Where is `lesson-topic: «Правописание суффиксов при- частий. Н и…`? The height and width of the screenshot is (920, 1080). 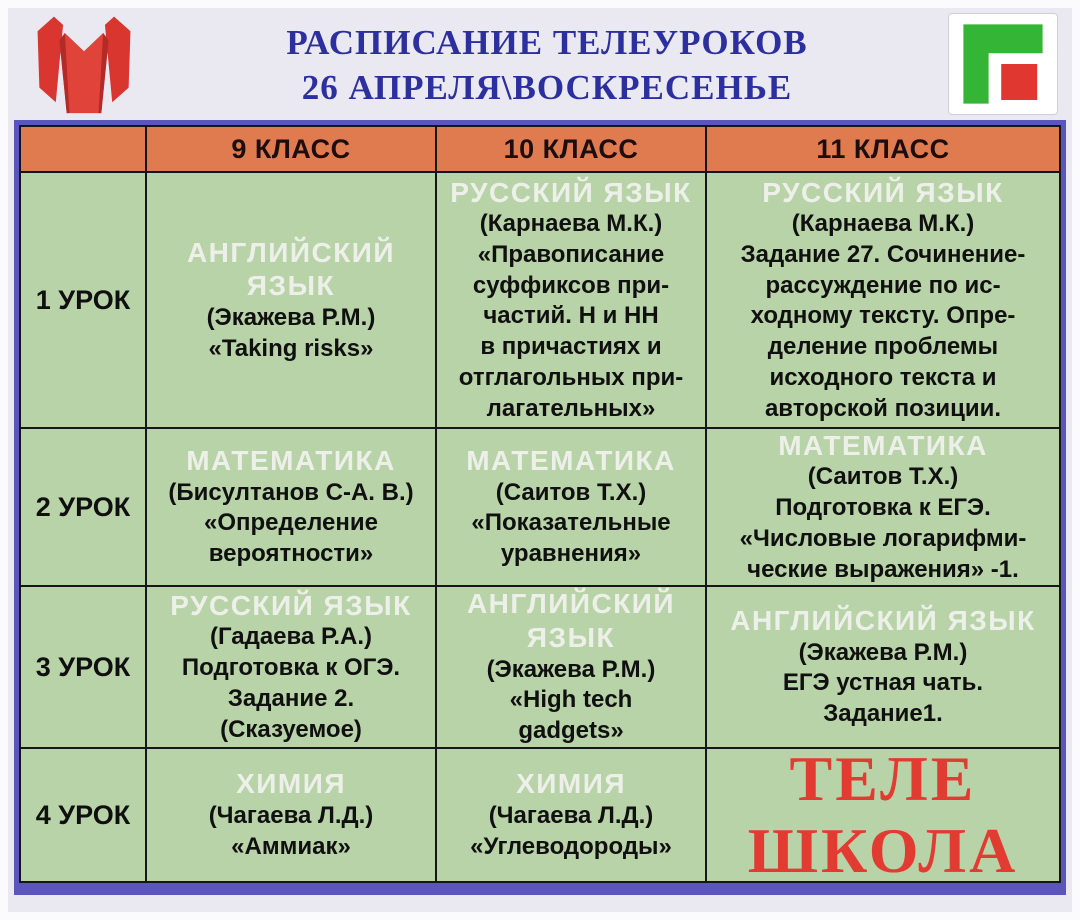
lesson-topic: «Правописание суффиксов при- частий. Н и… is located at coordinates (571, 331).